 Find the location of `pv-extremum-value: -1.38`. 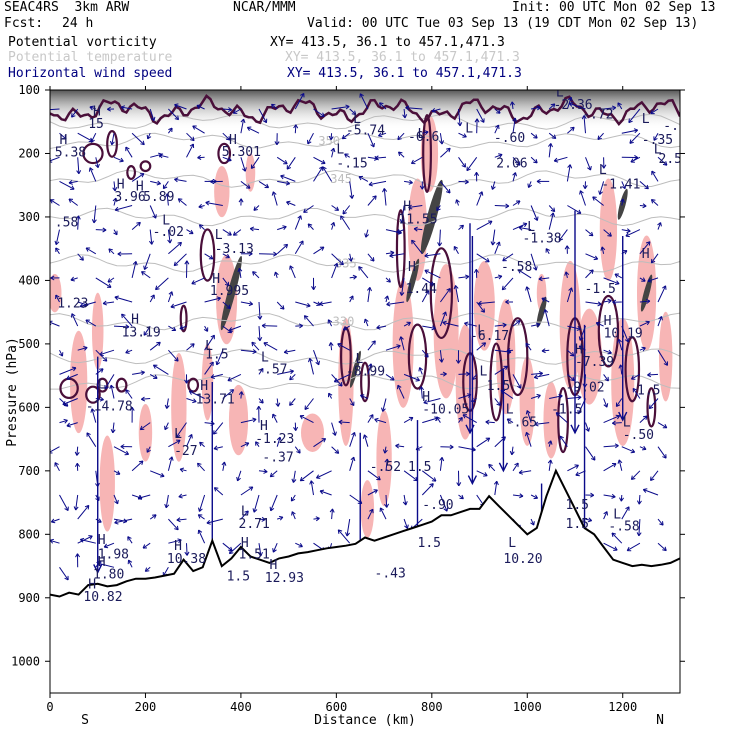

pv-extremum-value: -1.38 is located at coordinates (542, 238).